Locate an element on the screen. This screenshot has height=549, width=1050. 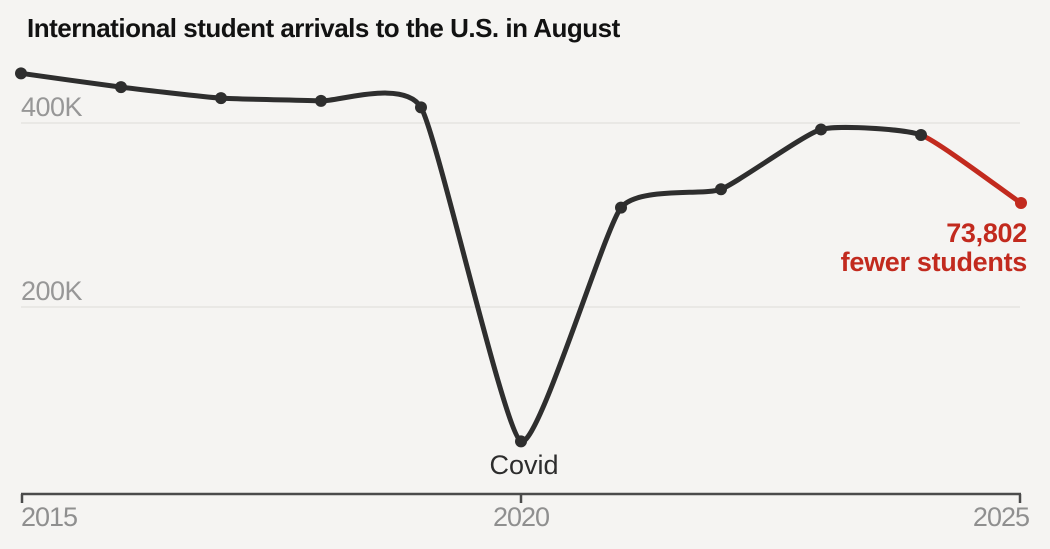
drop-annotation: 73,802 fewer students is located at coordinates (934, 247).